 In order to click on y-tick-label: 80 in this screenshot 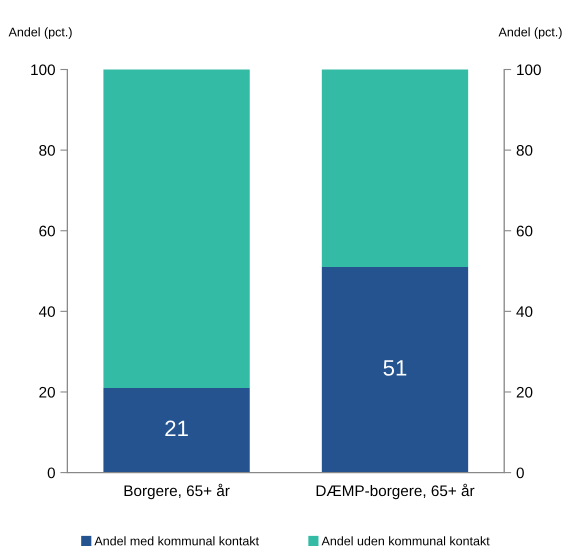, I will do `click(47, 150)`.